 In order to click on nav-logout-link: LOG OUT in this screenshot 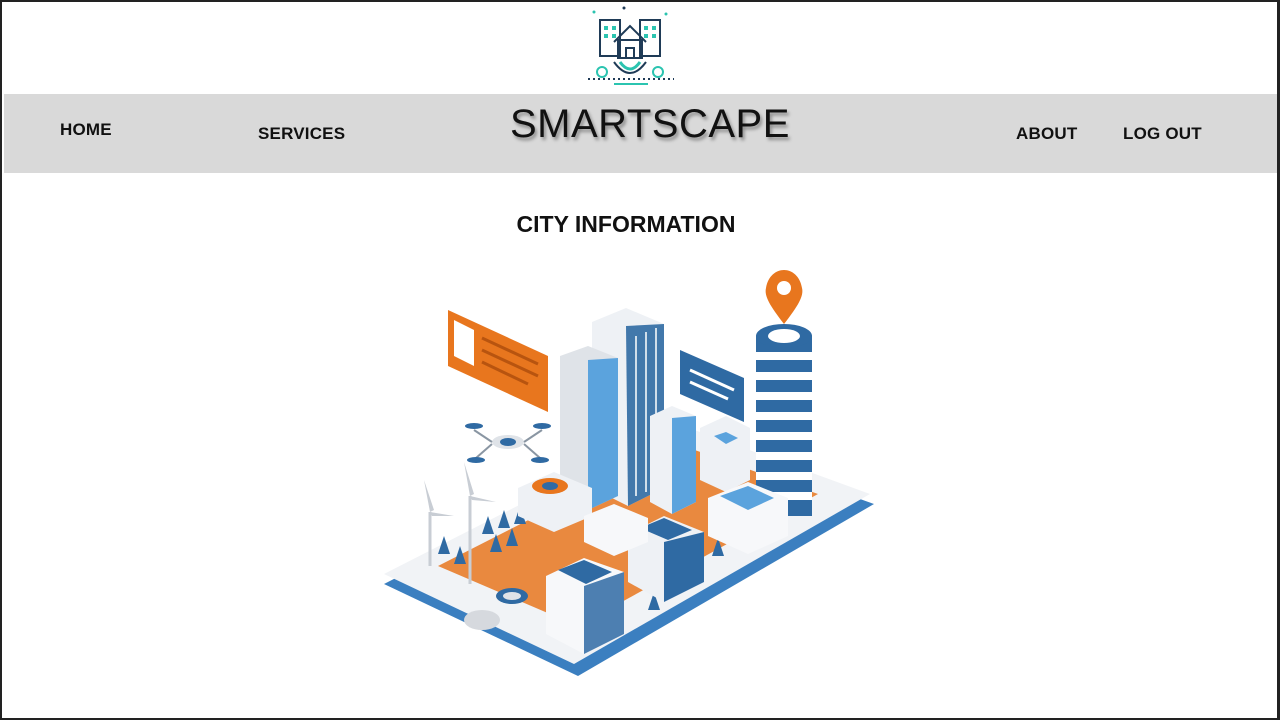, I will do `click(1162, 133)`.